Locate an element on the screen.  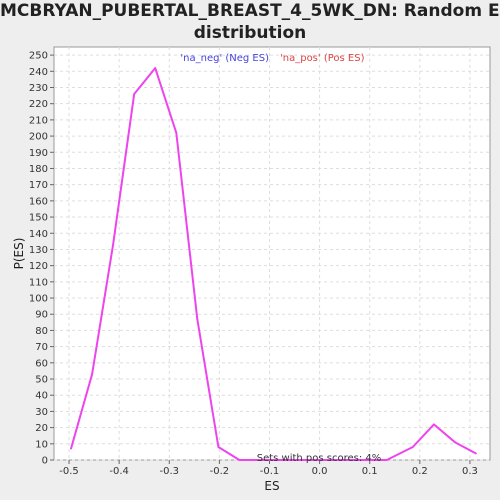
y-tick-label: 190 is located at coordinates (38, 153).